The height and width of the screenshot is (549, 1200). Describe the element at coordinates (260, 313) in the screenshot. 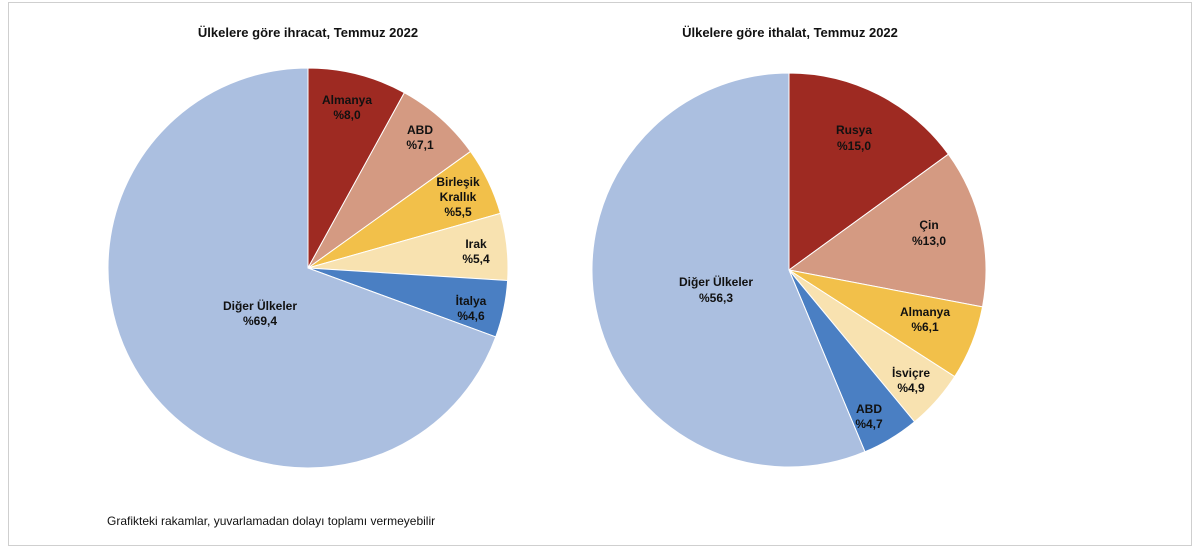

I see `slice-label-0-5: Diğer Ülkeler %69,4` at that location.